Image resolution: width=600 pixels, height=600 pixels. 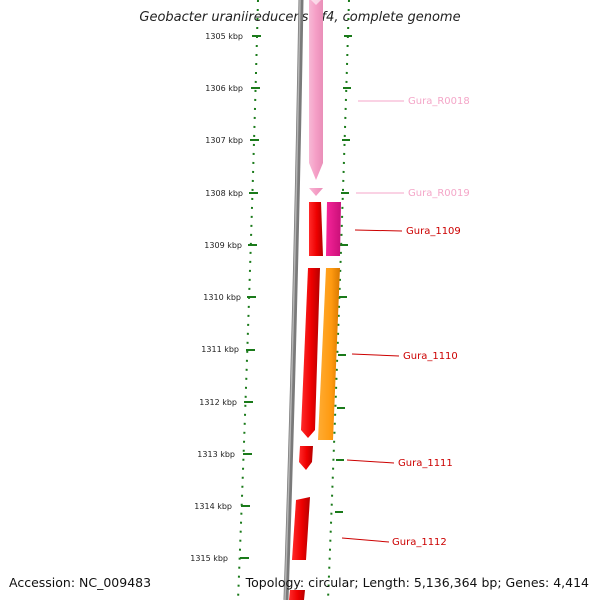 What do you see at coordinates (439, 193) in the screenshot?
I see `label-gura-r0019: Gura_R0019` at bounding box center [439, 193].